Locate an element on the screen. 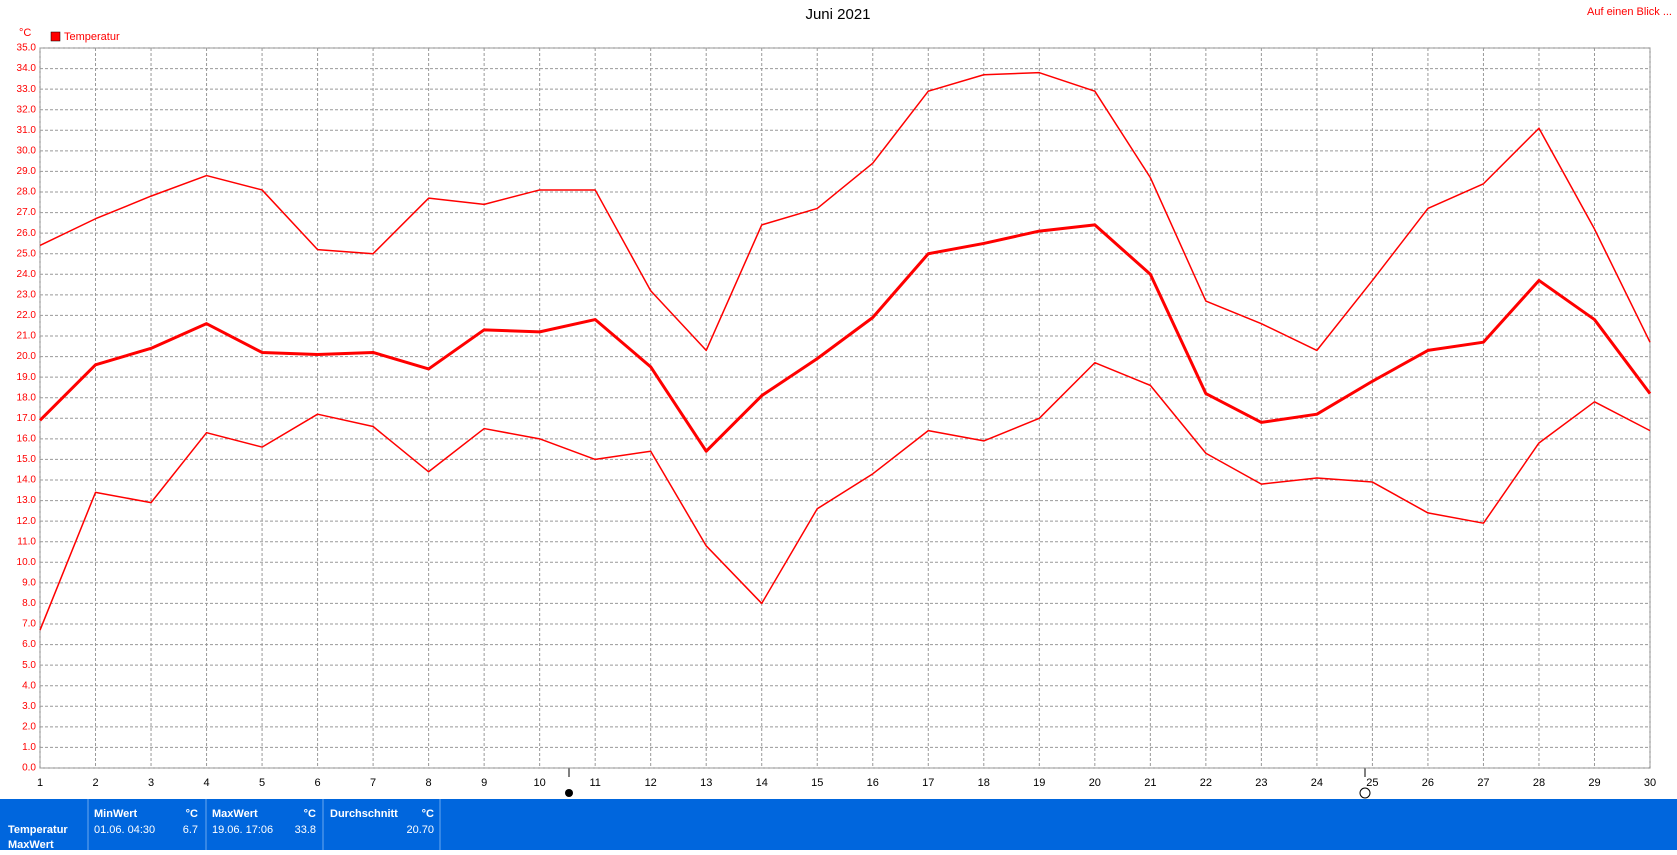  y-tick-label: 20.0 is located at coordinates (27, 356).